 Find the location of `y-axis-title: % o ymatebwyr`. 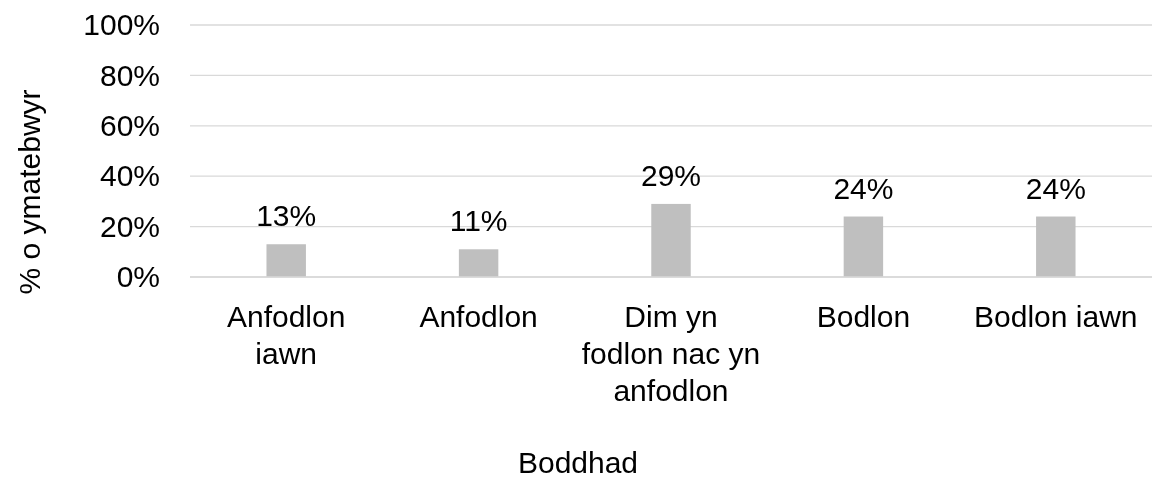

y-axis-title: % o ymatebwyr is located at coordinates (29, 192).